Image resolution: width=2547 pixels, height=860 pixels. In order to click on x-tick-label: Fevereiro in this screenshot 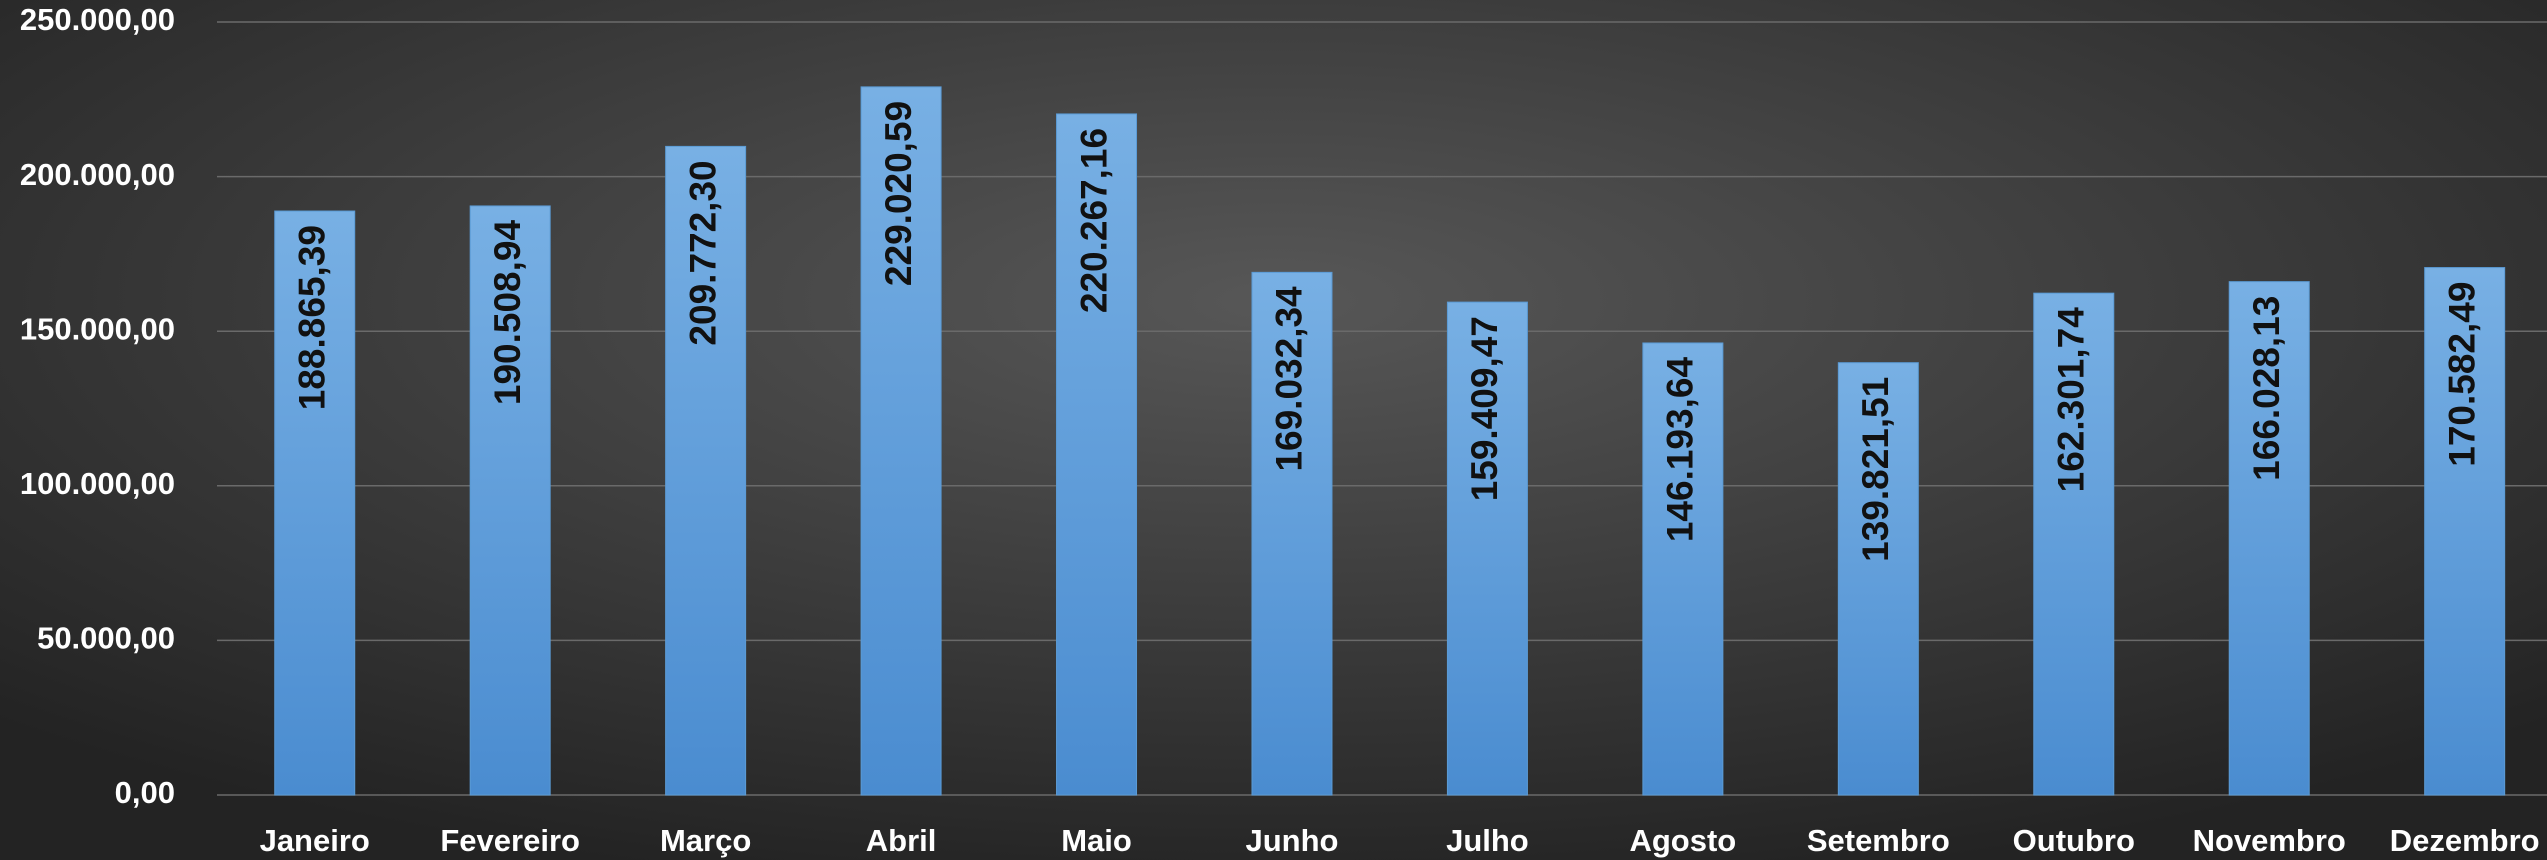, I will do `click(510, 840)`.